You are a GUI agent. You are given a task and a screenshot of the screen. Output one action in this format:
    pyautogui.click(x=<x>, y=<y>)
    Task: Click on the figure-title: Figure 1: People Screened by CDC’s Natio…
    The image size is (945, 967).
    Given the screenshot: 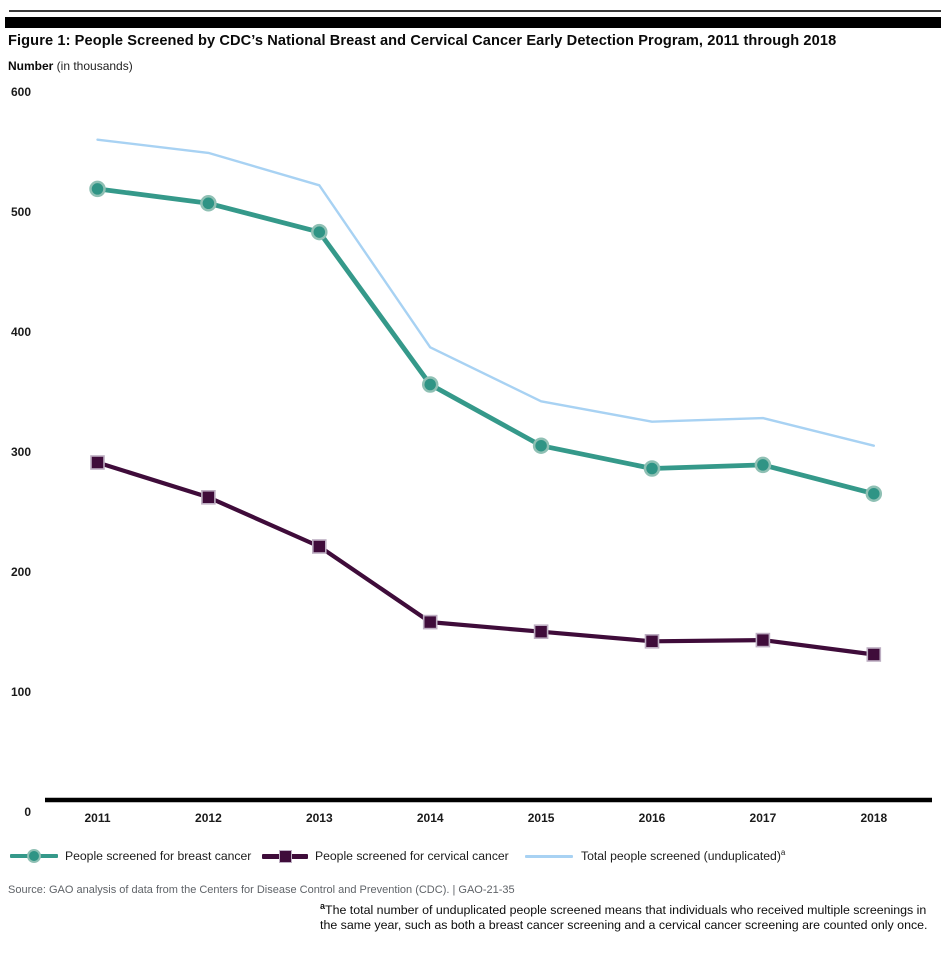 What is the action you would take?
    pyautogui.click(x=422, y=41)
    